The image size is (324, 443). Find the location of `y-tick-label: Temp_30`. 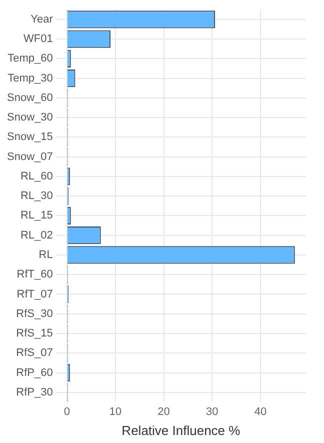

y-tick-label: Temp_30 is located at coordinates (30, 78).